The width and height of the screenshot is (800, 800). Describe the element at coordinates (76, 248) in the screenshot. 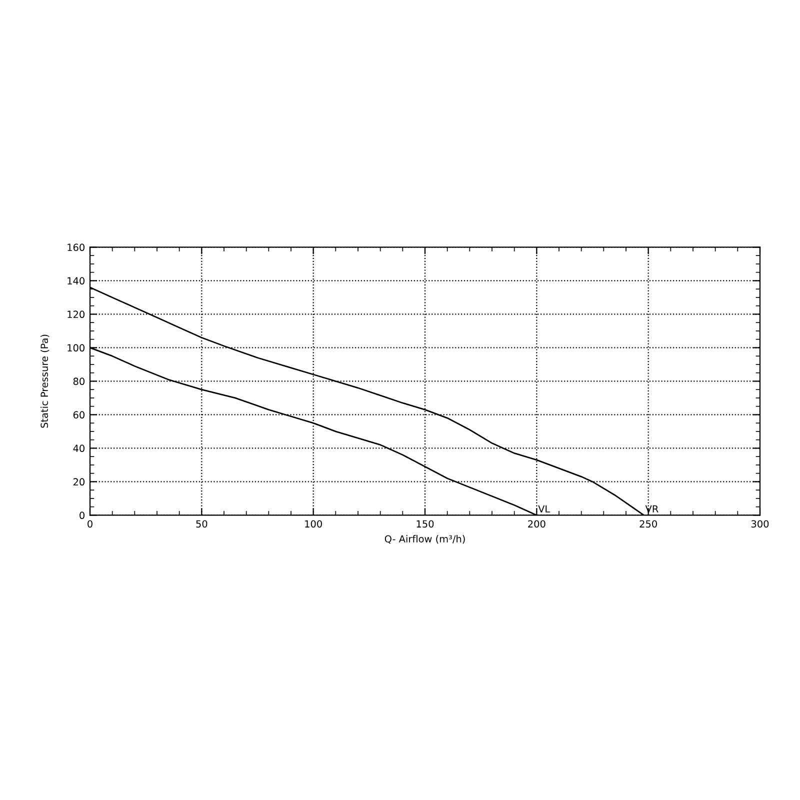

I see `y-tick-label: 160` at that location.